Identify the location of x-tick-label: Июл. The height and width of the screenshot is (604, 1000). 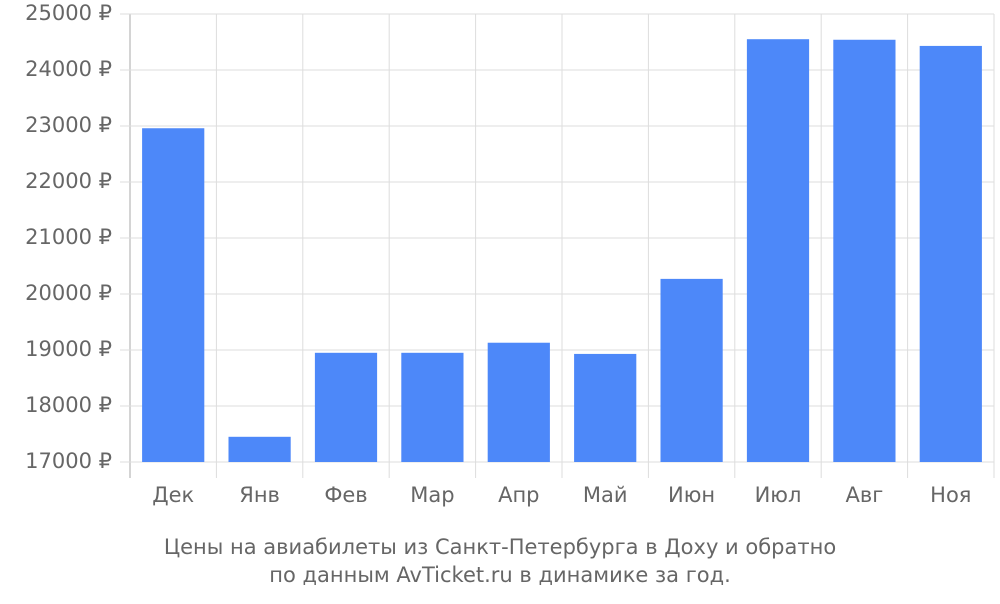
(778, 495).